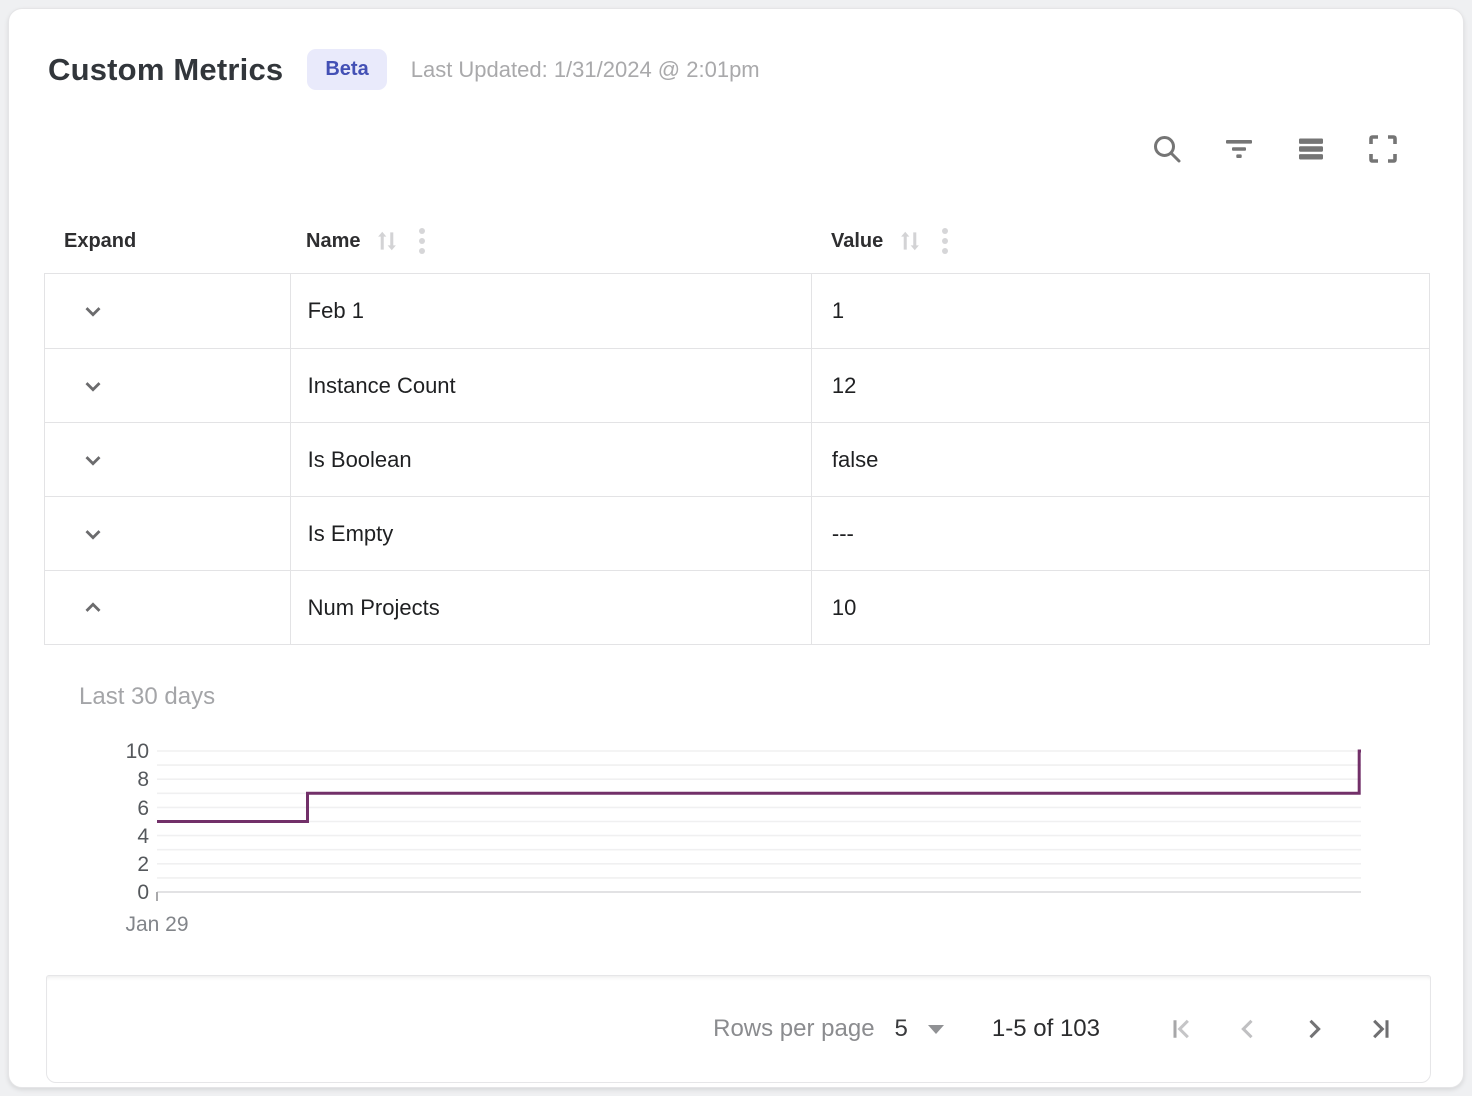 This screenshot has width=1472, height=1096. Describe the element at coordinates (143, 892) in the screenshot. I see `y-tick-label: 0` at that location.